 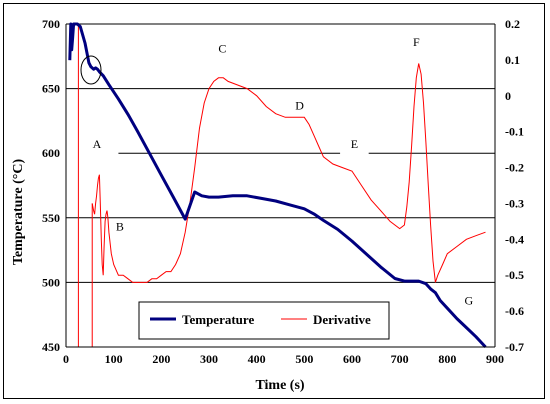 What do you see at coordinates (447, 359) in the screenshot?
I see `x-tick-label: 800` at bounding box center [447, 359].